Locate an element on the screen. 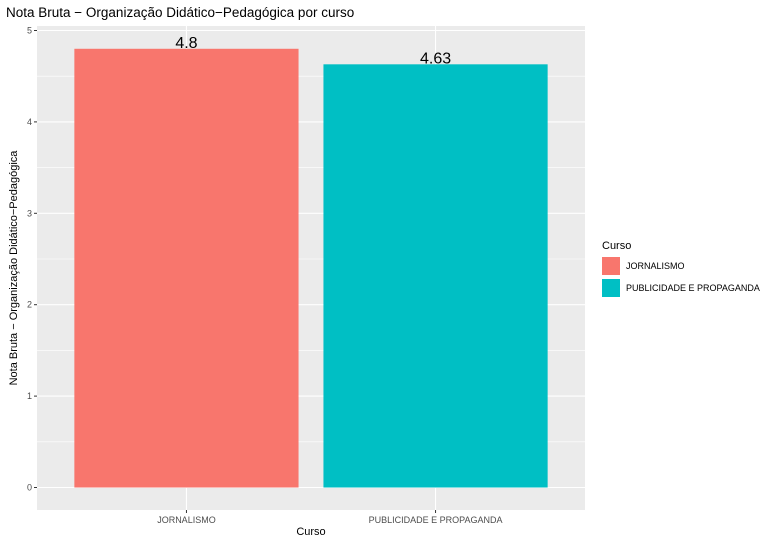  x-axis-title: Curso is located at coordinates (310, 531).